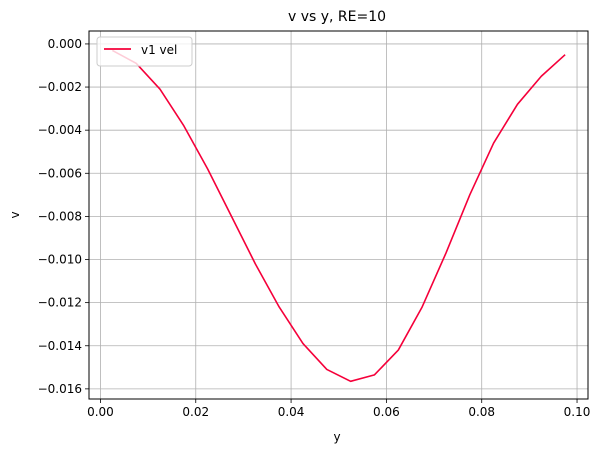  Describe the element at coordinates (338, 409) in the screenshot. I see `x-axis-ticks: 0.00 0.02 0.04 0.06 0.08 0.10` at that location.